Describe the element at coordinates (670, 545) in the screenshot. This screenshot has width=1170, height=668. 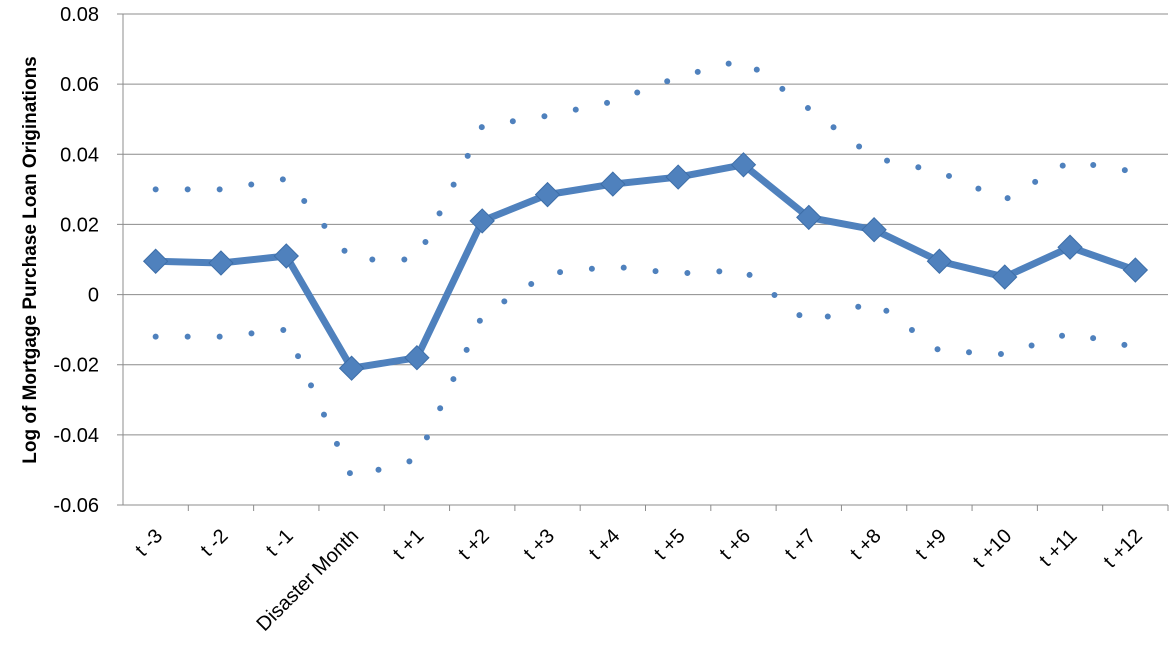
I see `x-tick-label: t +5` at that location.